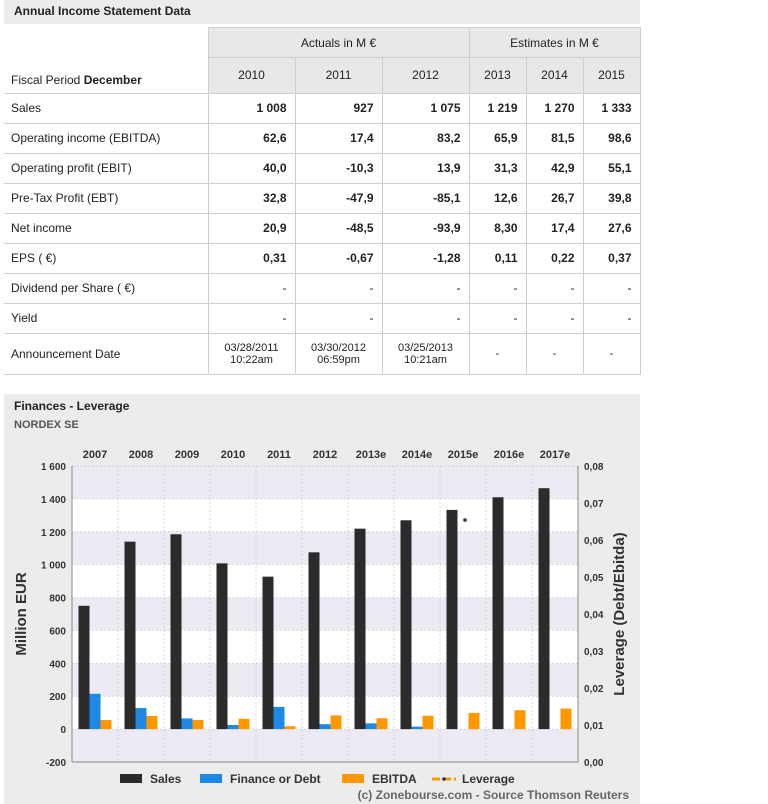  Describe the element at coordinates (594, 504) in the screenshot. I see `y2-tick-label: 0,07` at that location.